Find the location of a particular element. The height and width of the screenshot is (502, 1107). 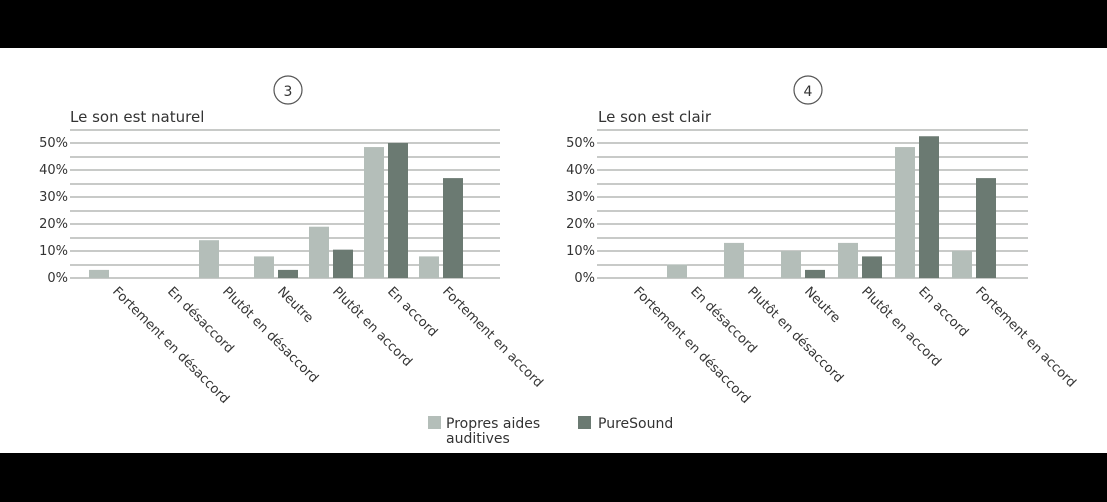

chart-title: Le son est clair is located at coordinates (655, 117).